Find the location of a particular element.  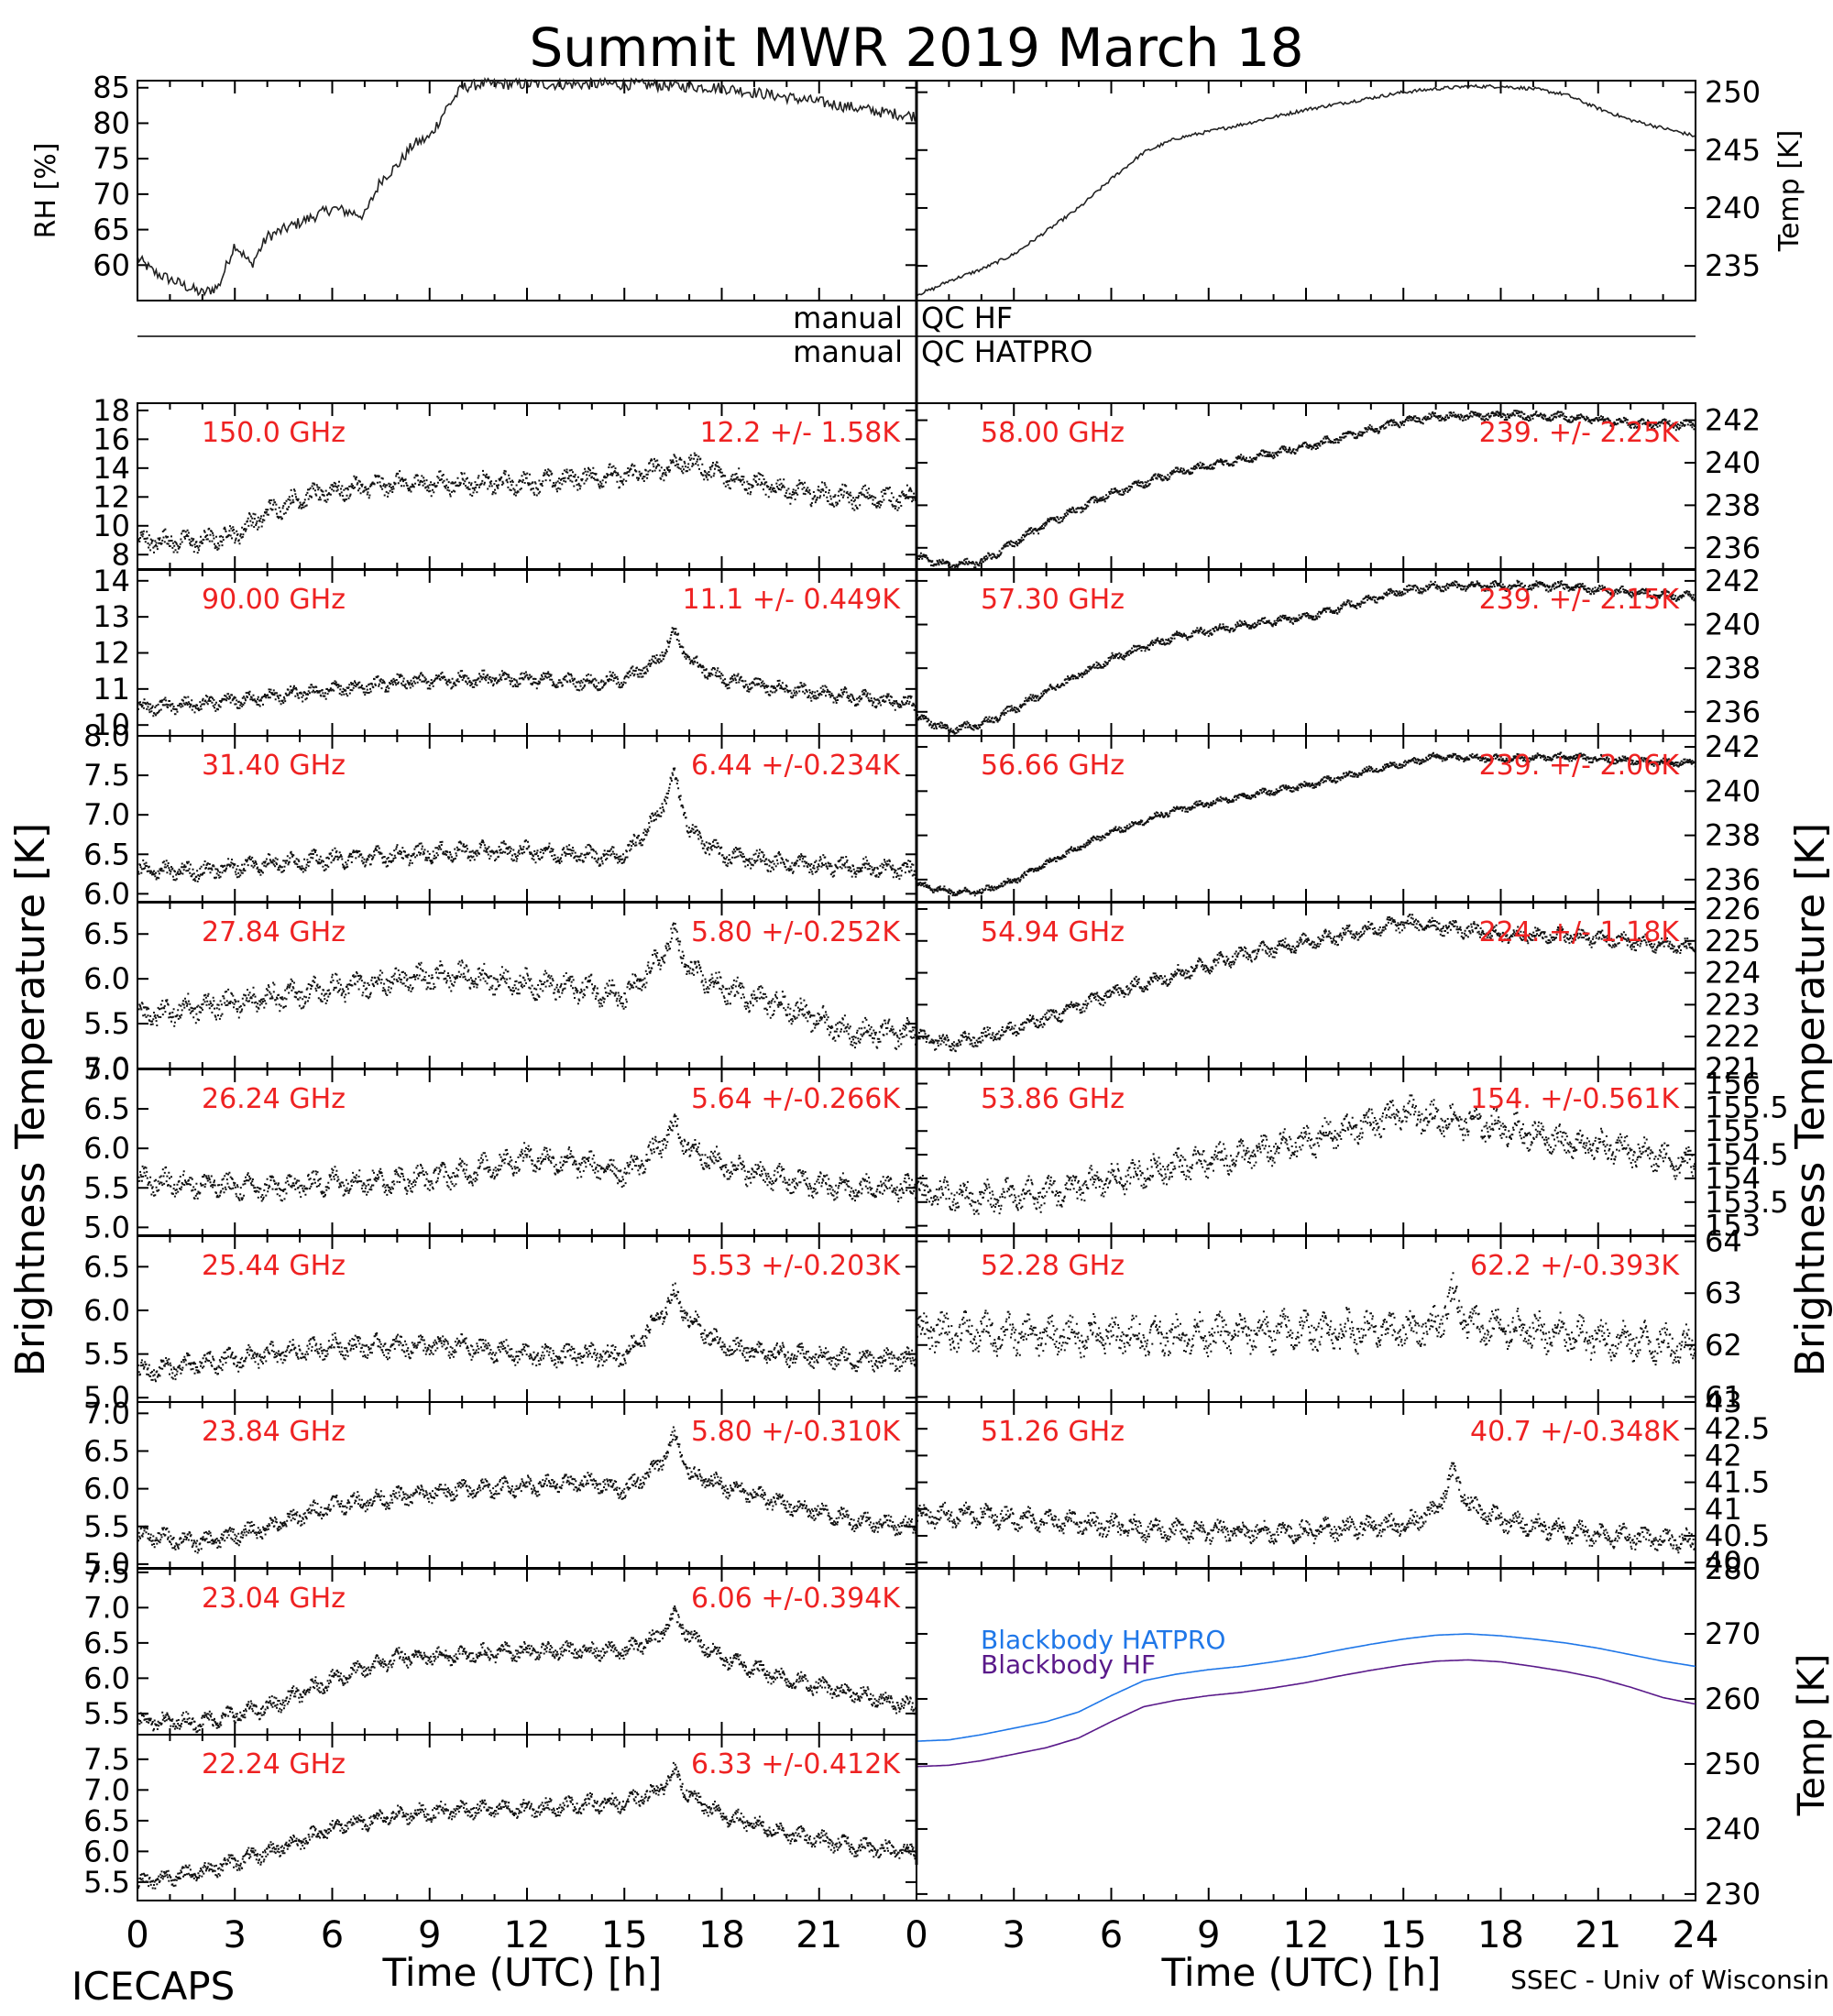

panel-c26-label: 26.24 GHz is located at coordinates (274, 1099).